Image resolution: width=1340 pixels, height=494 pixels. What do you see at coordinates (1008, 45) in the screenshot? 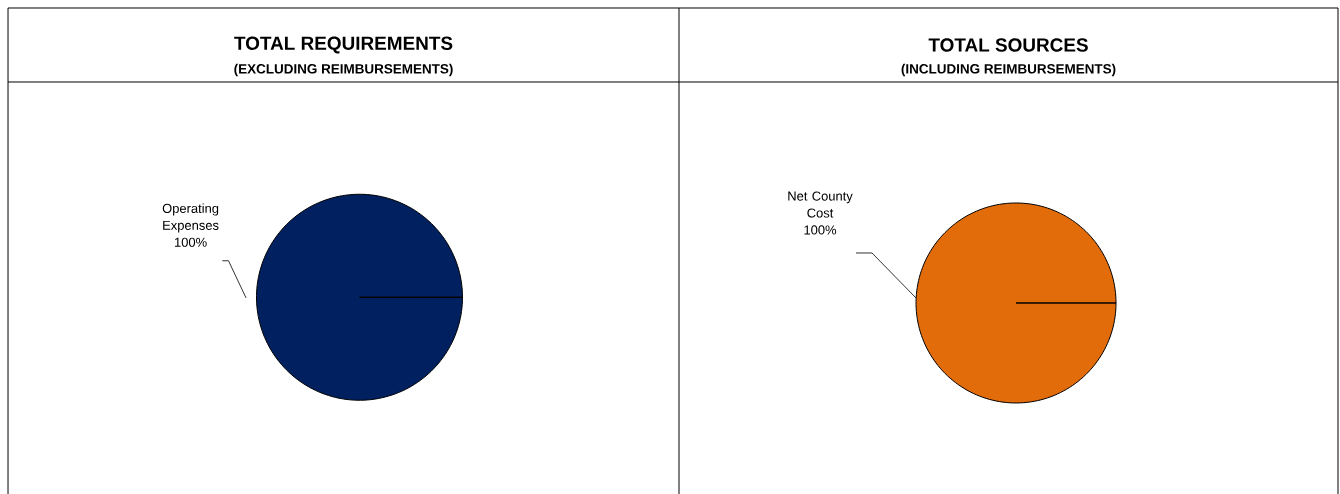
I see `chart-title: TOTAL SOURCES` at bounding box center [1008, 45].